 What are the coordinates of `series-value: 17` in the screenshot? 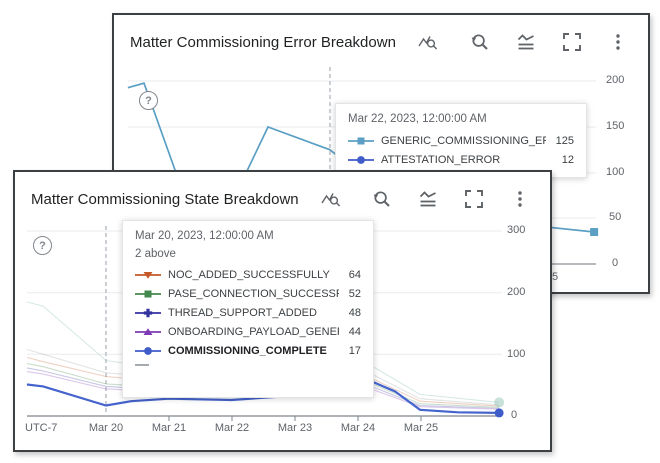 It's located at (354, 350).